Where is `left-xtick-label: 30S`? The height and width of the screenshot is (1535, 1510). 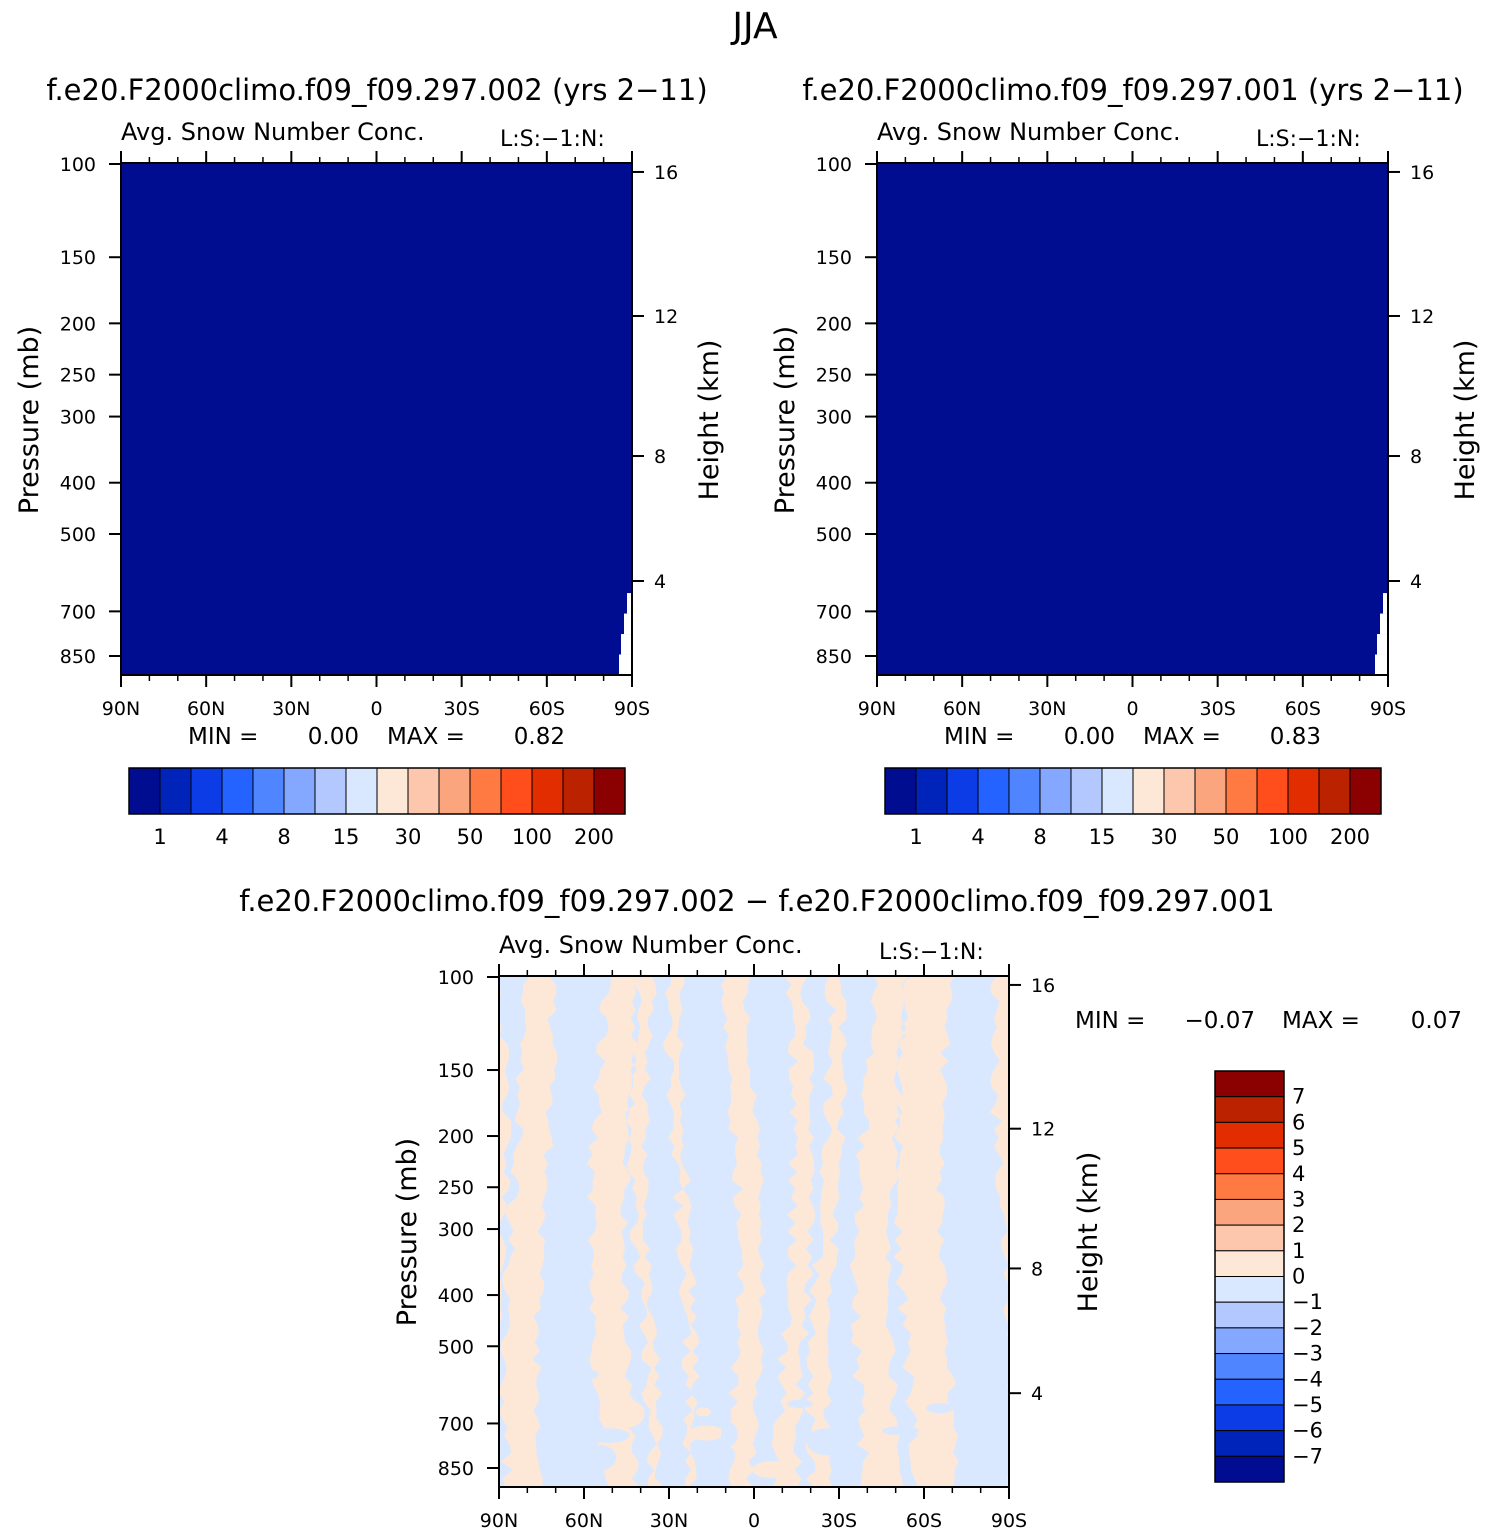
left-xtick-label: 30S is located at coordinates (462, 709).